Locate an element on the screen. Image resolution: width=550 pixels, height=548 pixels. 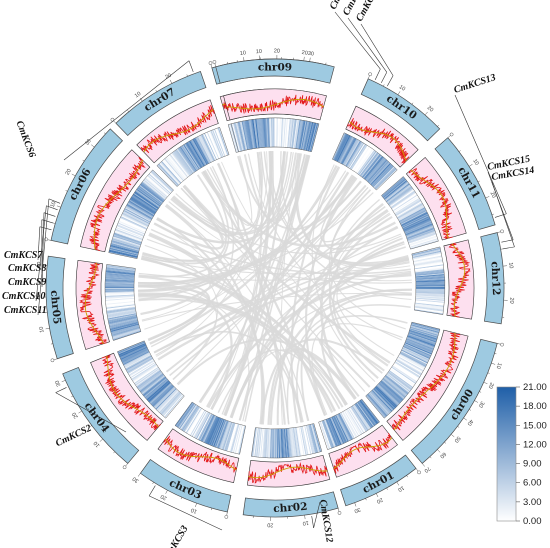
gene-label-cmkcs10: CmKCS10 is located at coordinates (23, 296).